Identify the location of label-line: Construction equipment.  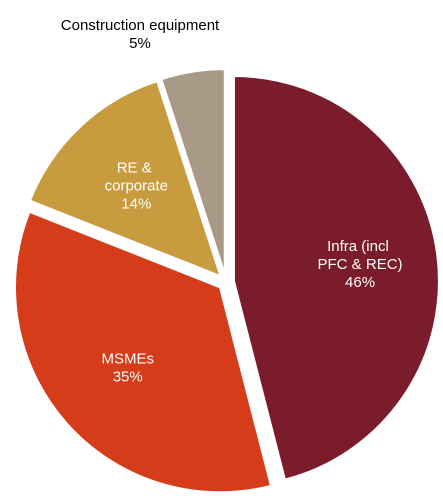
(140, 25).